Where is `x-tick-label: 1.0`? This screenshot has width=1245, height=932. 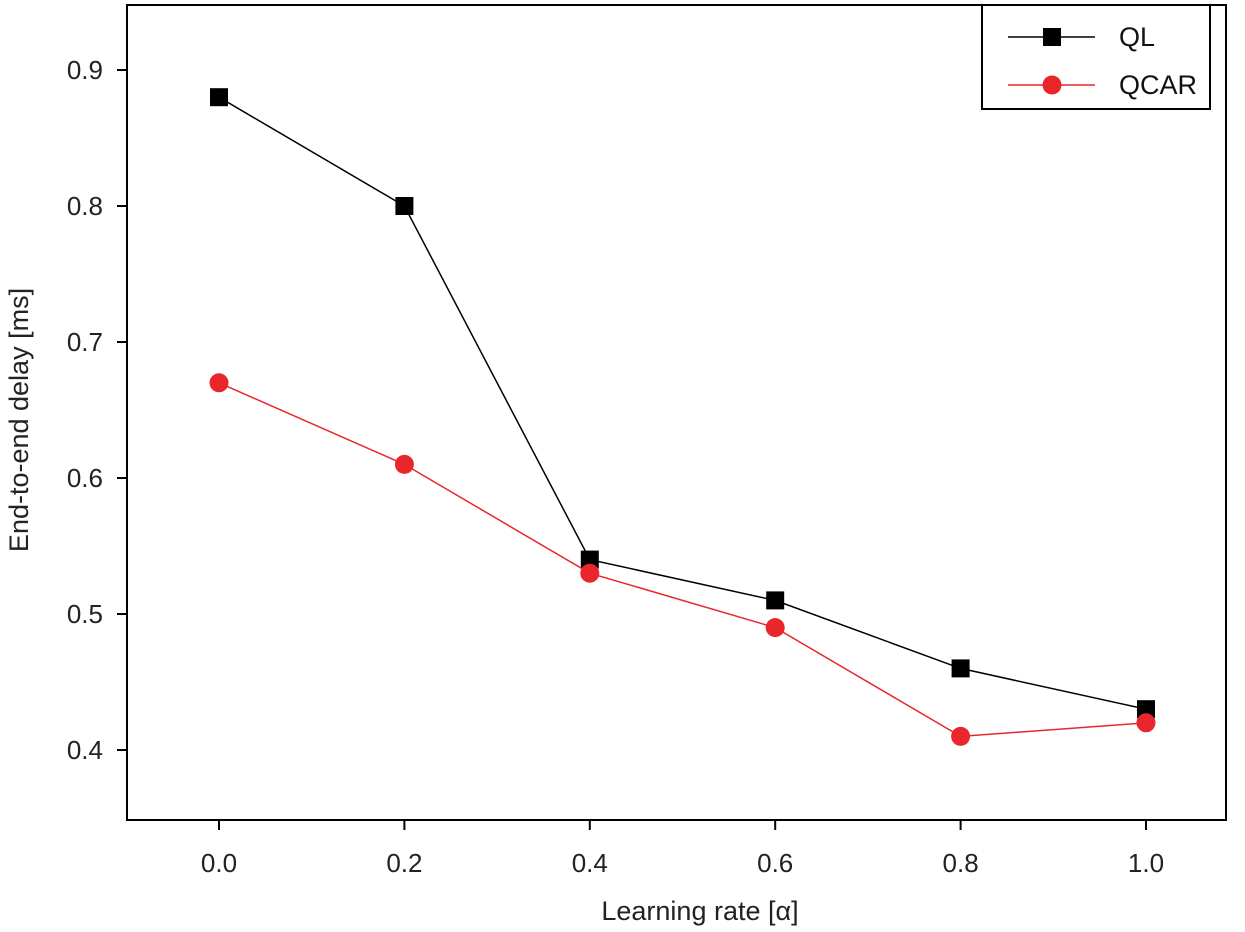
x-tick-label: 1.0 is located at coordinates (1146, 863).